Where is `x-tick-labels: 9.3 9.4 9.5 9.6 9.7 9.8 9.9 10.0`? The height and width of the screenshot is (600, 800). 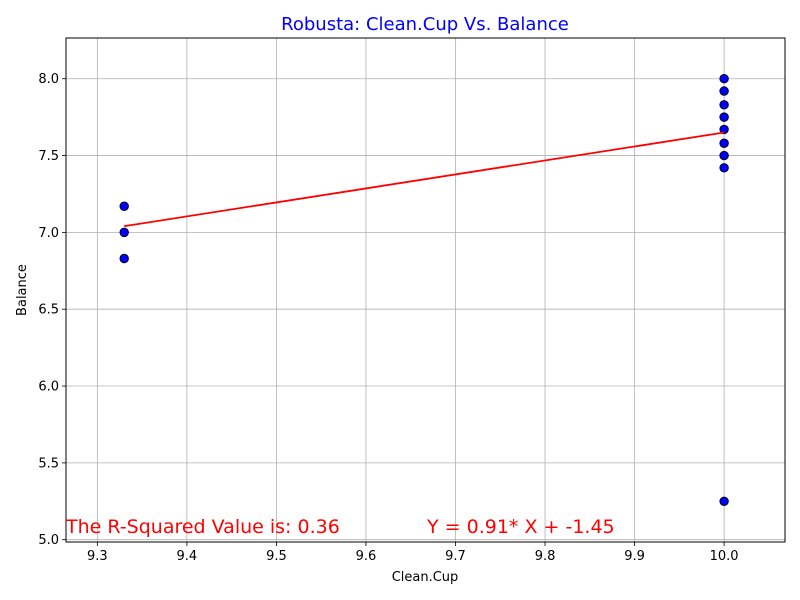
x-tick-labels: 9.3 9.4 9.5 9.6 9.7 9.8 9.9 10.0 is located at coordinates (413, 556).